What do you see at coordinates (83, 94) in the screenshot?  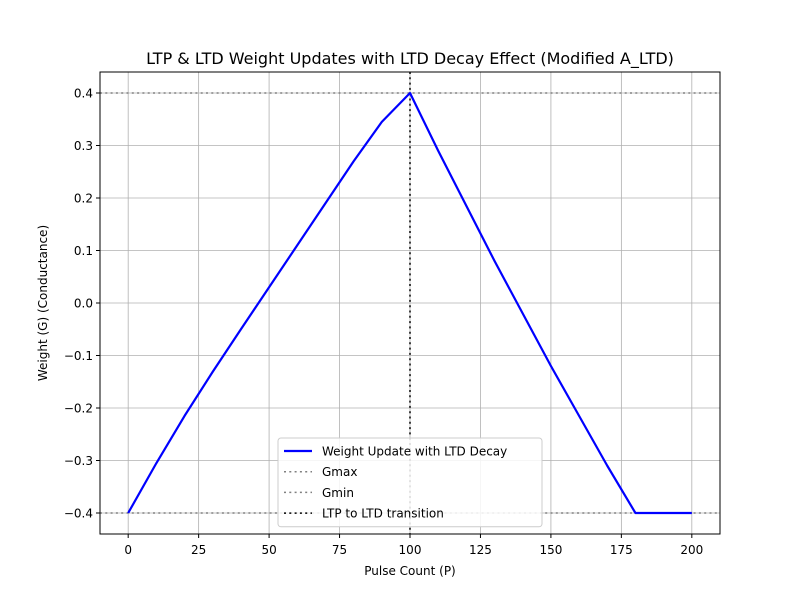 I see `y-tick-label: 0.4` at bounding box center [83, 94].